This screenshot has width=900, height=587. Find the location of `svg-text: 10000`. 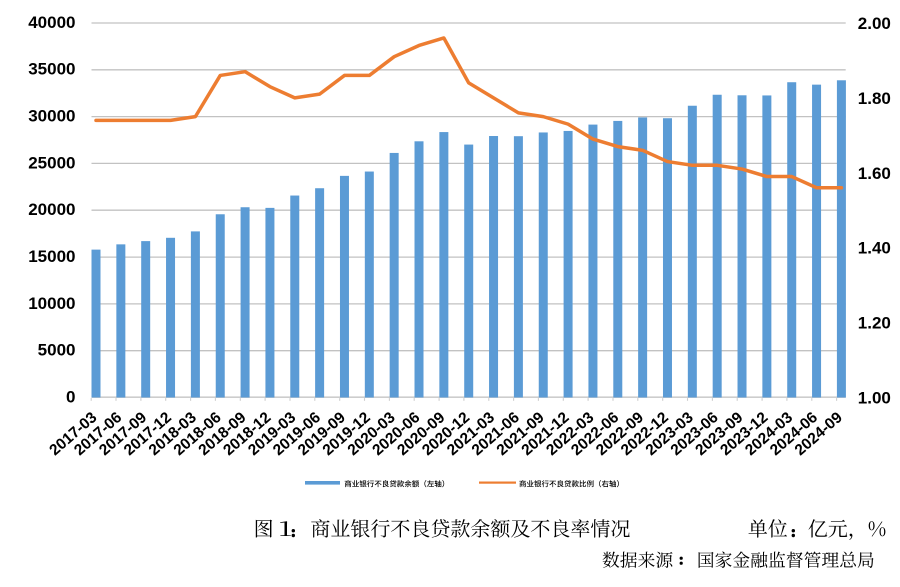

svg-text: 10000 is located at coordinates (51, 303).